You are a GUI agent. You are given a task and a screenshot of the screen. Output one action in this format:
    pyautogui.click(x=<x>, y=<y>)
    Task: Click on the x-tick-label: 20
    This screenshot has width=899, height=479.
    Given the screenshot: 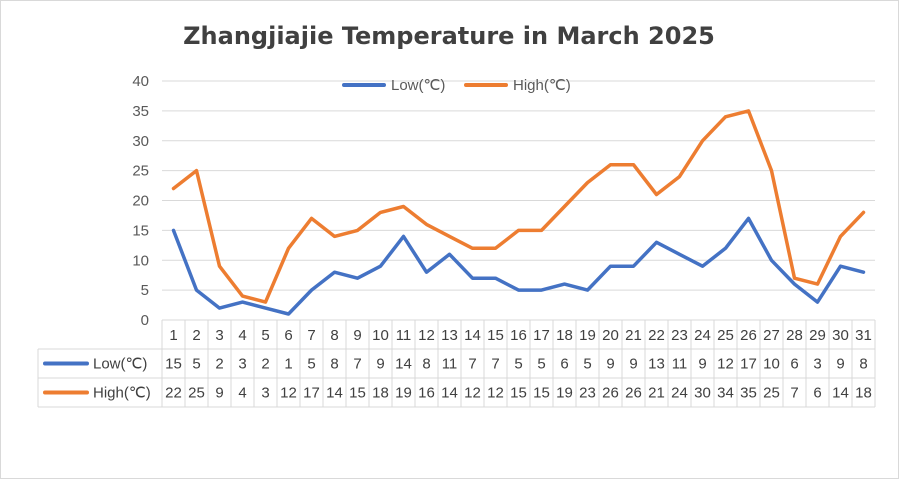 What is the action you would take?
    pyautogui.click(x=610, y=335)
    